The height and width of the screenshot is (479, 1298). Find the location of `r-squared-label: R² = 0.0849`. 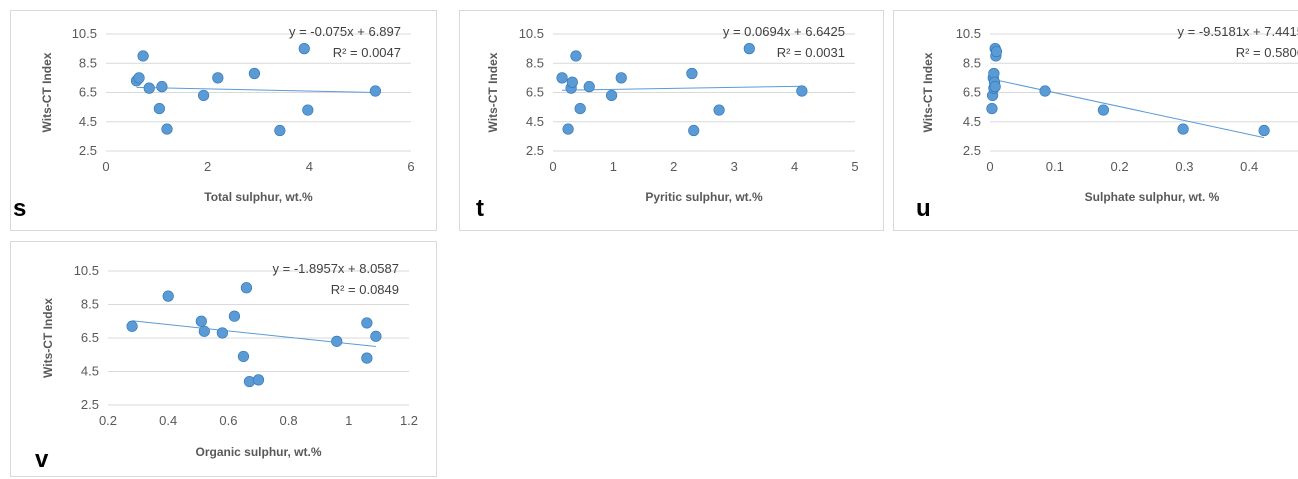

r-squared-label: R² = 0.0849 is located at coordinates (365, 289).